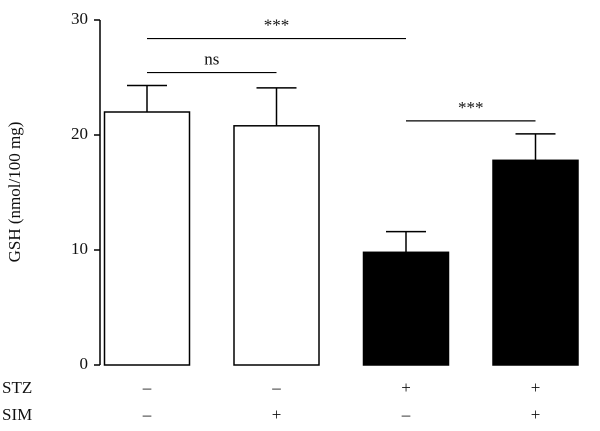 Image resolution: width=600 pixels, height=431 pixels. I want to click on y-tick-label: 30, so click(79, 18).